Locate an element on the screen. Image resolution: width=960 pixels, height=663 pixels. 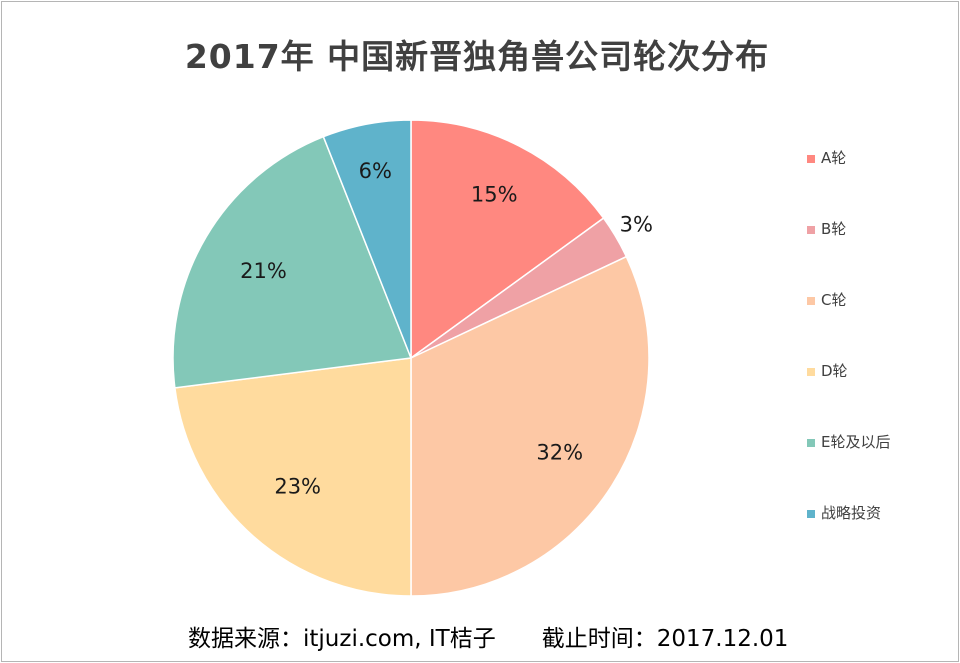
legend-label: E轮及以后 is located at coordinates (856, 442).